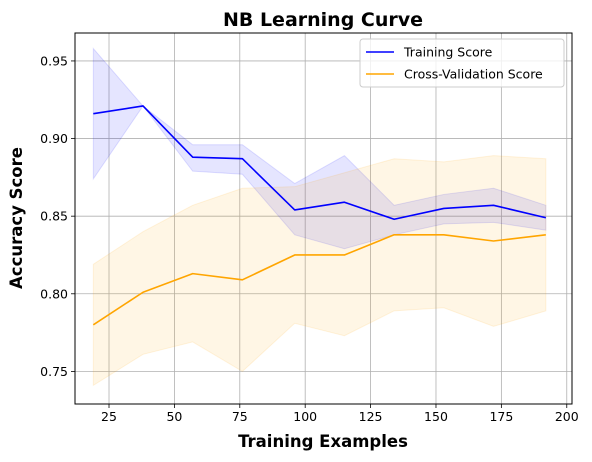 The height and width of the screenshot is (462, 592). I want to click on x-tick-label: 50, so click(174, 416).